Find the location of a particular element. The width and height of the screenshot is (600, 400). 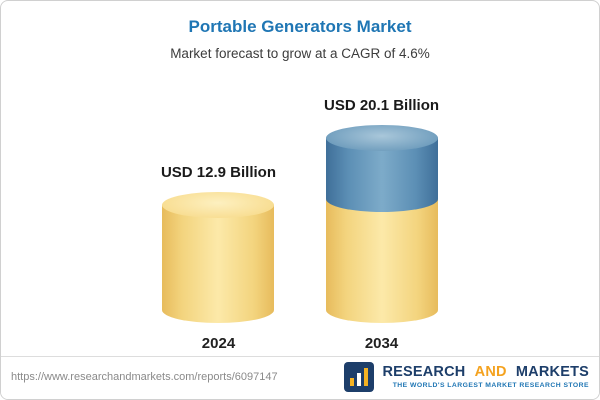

bar-column-2024: USD 12.9 Billion 2024 is located at coordinates (218, 258).